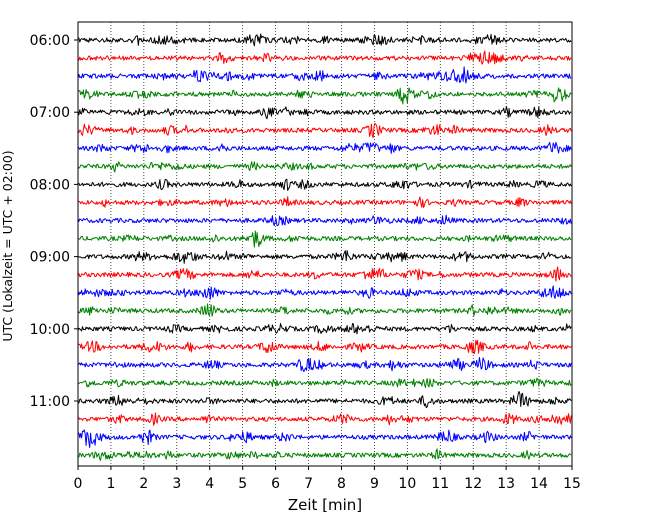 This screenshot has height=520, width=650. What do you see at coordinates (506, 484) in the screenshot?
I see `x-tick-label: 13` at bounding box center [506, 484].